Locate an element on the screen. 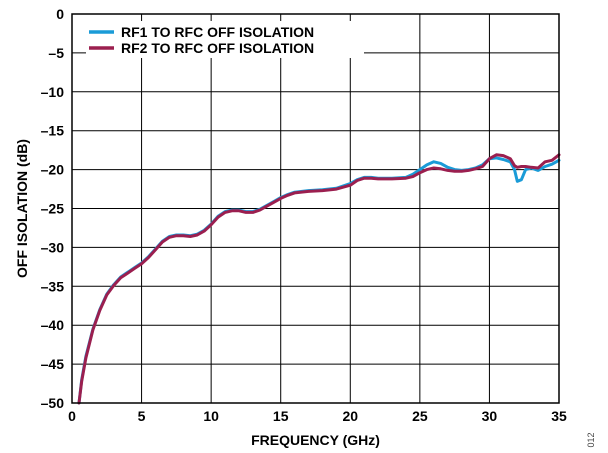 Image resolution: width=608 pixels, height=453 pixels. y-tick-label: –10 is located at coordinates (53, 92).